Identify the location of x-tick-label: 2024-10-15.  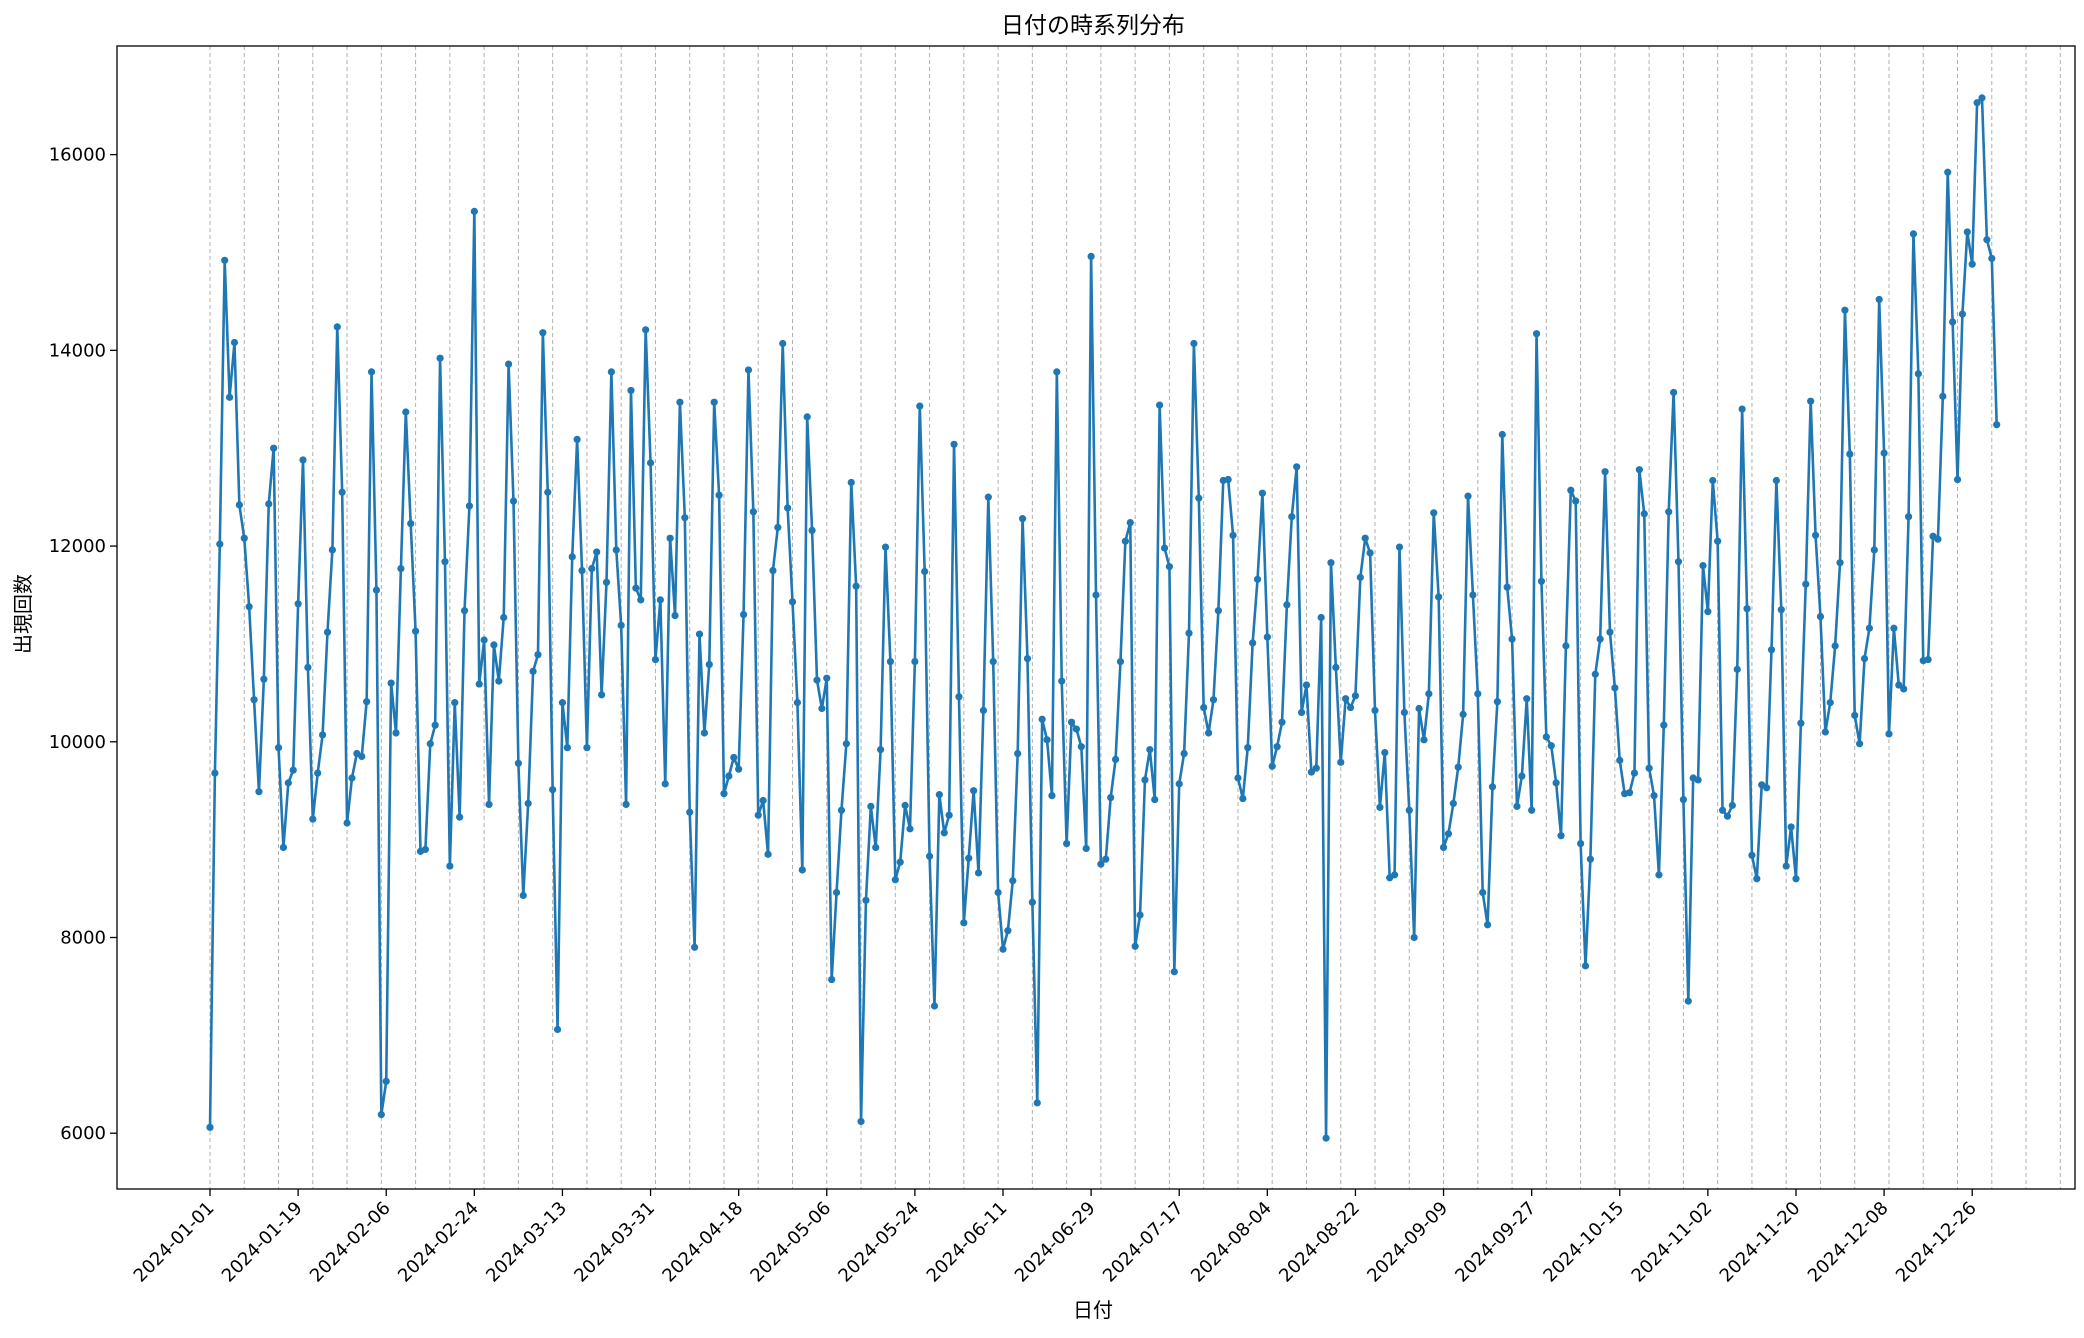
(1583, 1242).